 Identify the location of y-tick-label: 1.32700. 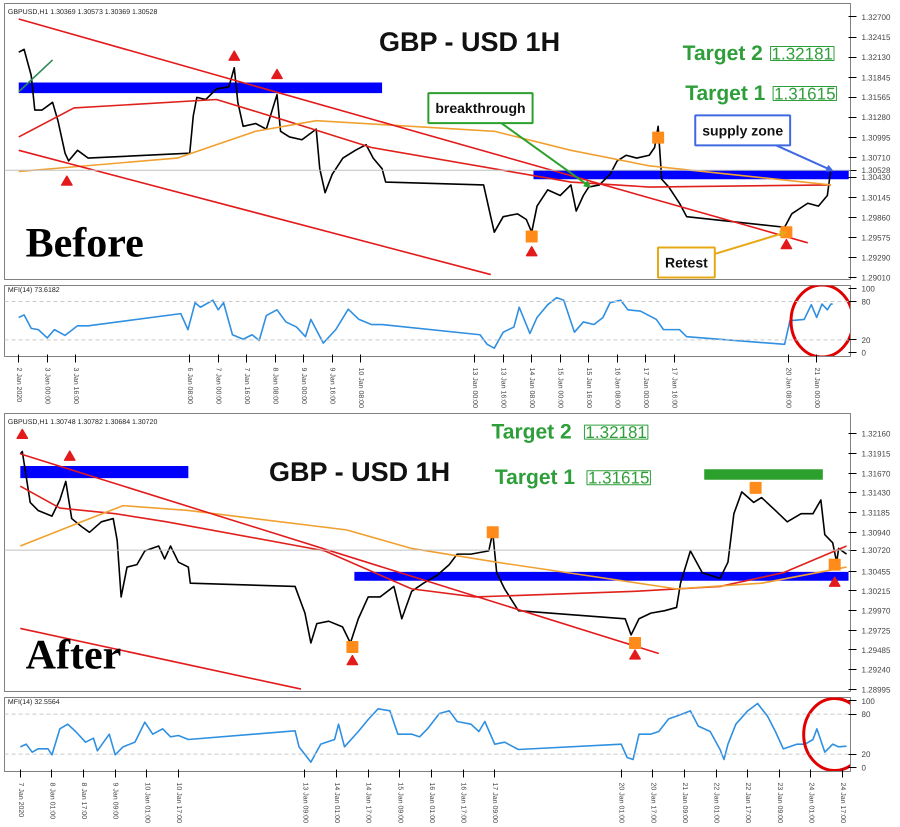
(876, 17).